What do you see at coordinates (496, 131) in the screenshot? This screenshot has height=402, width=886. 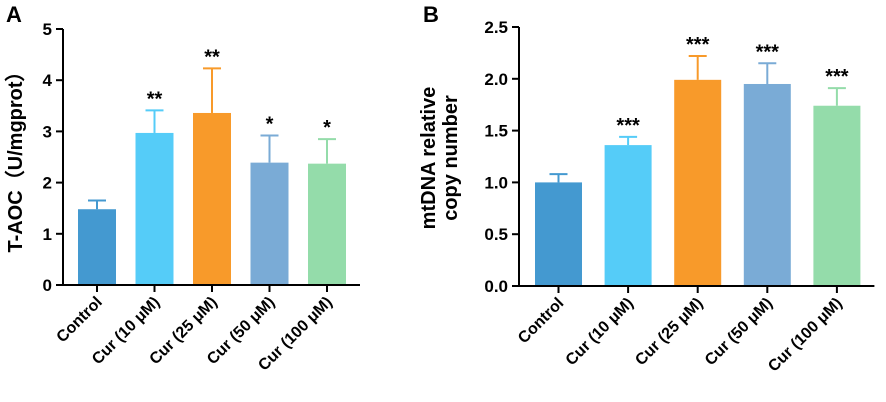 I see `y-tick-label: 1.5` at bounding box center [496, 131].